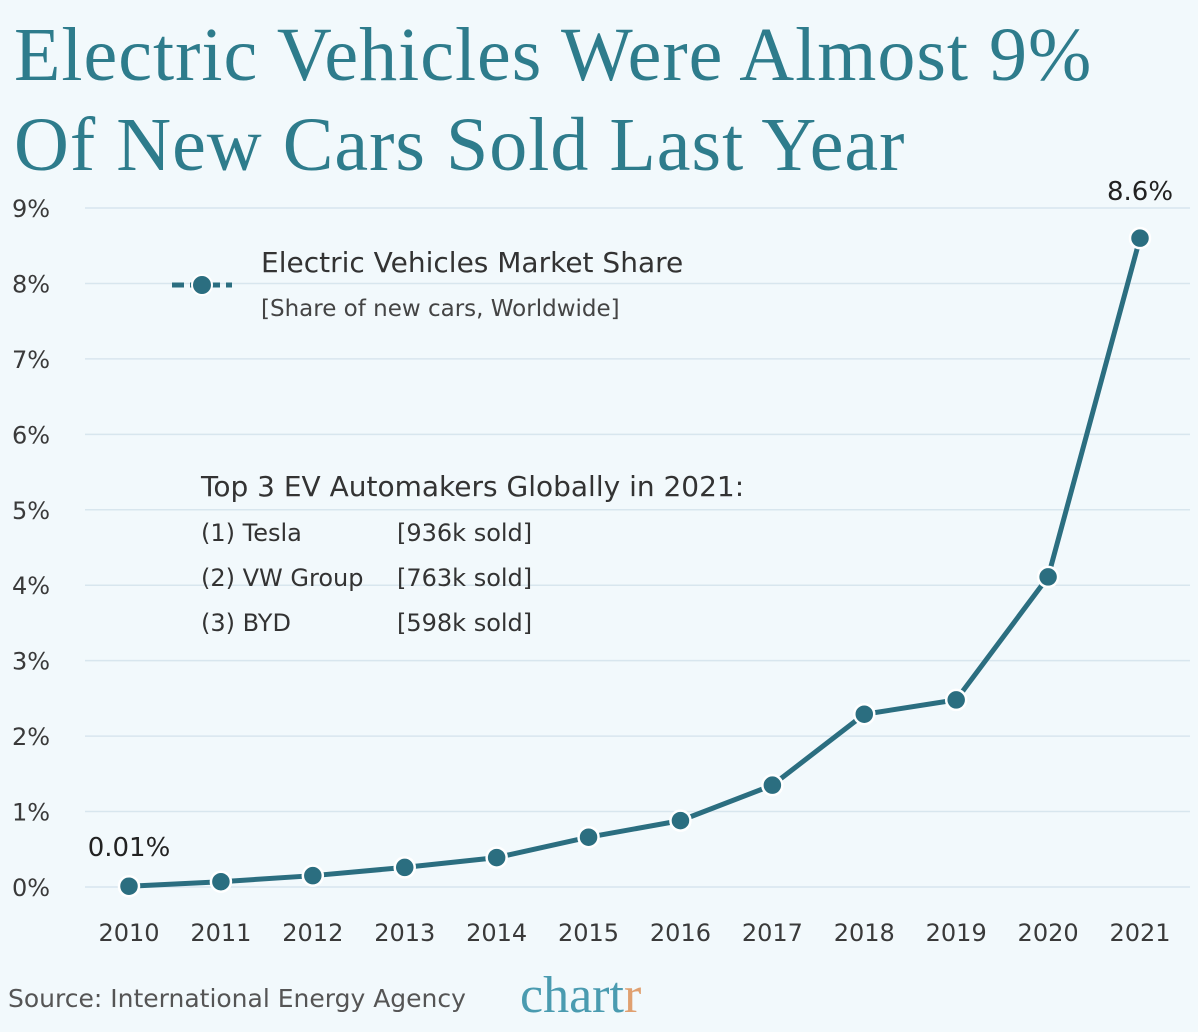 The width and height of the screenshot is (1198, 1032). What do you see at coordinates (465, 533) in the screenshot?
I see `automaker-sold: [936k sold]` at bounding box center [465, 533].